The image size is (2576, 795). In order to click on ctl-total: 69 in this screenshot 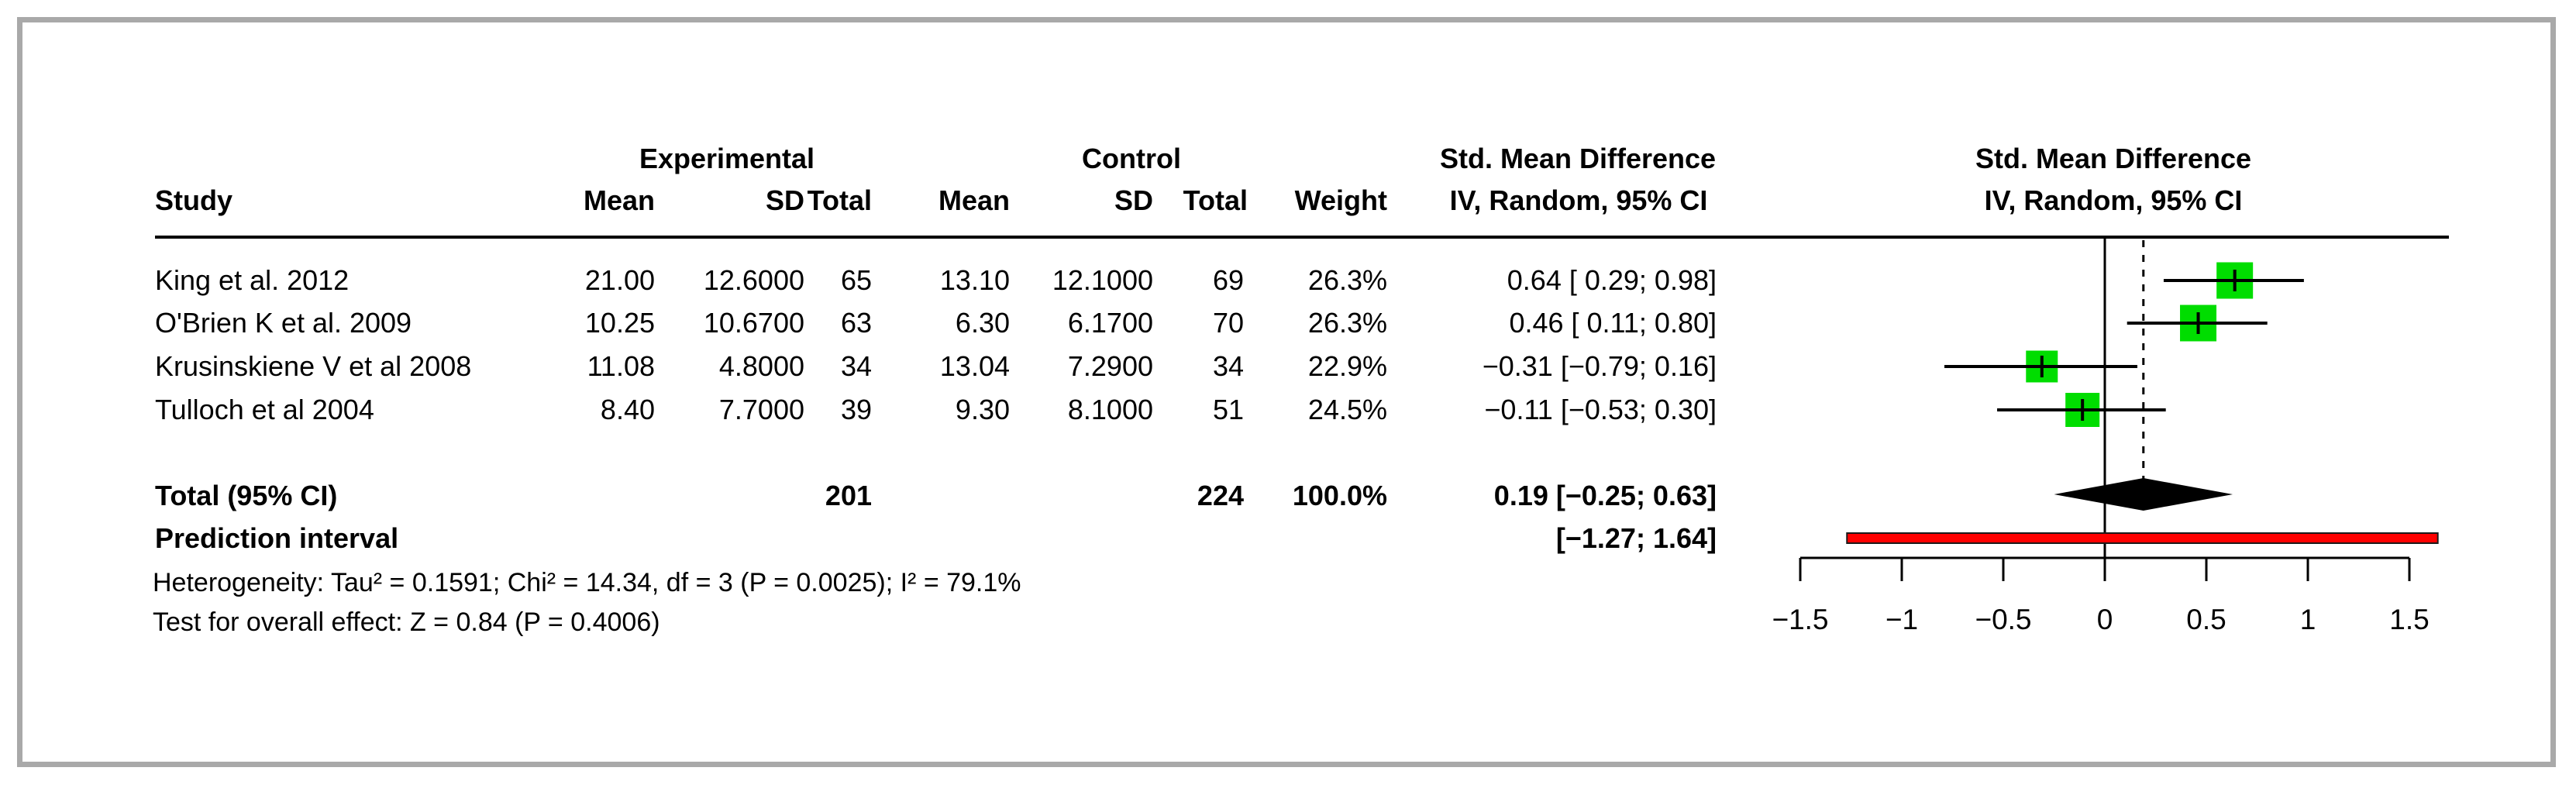, I will do `click(1228, 280)`.